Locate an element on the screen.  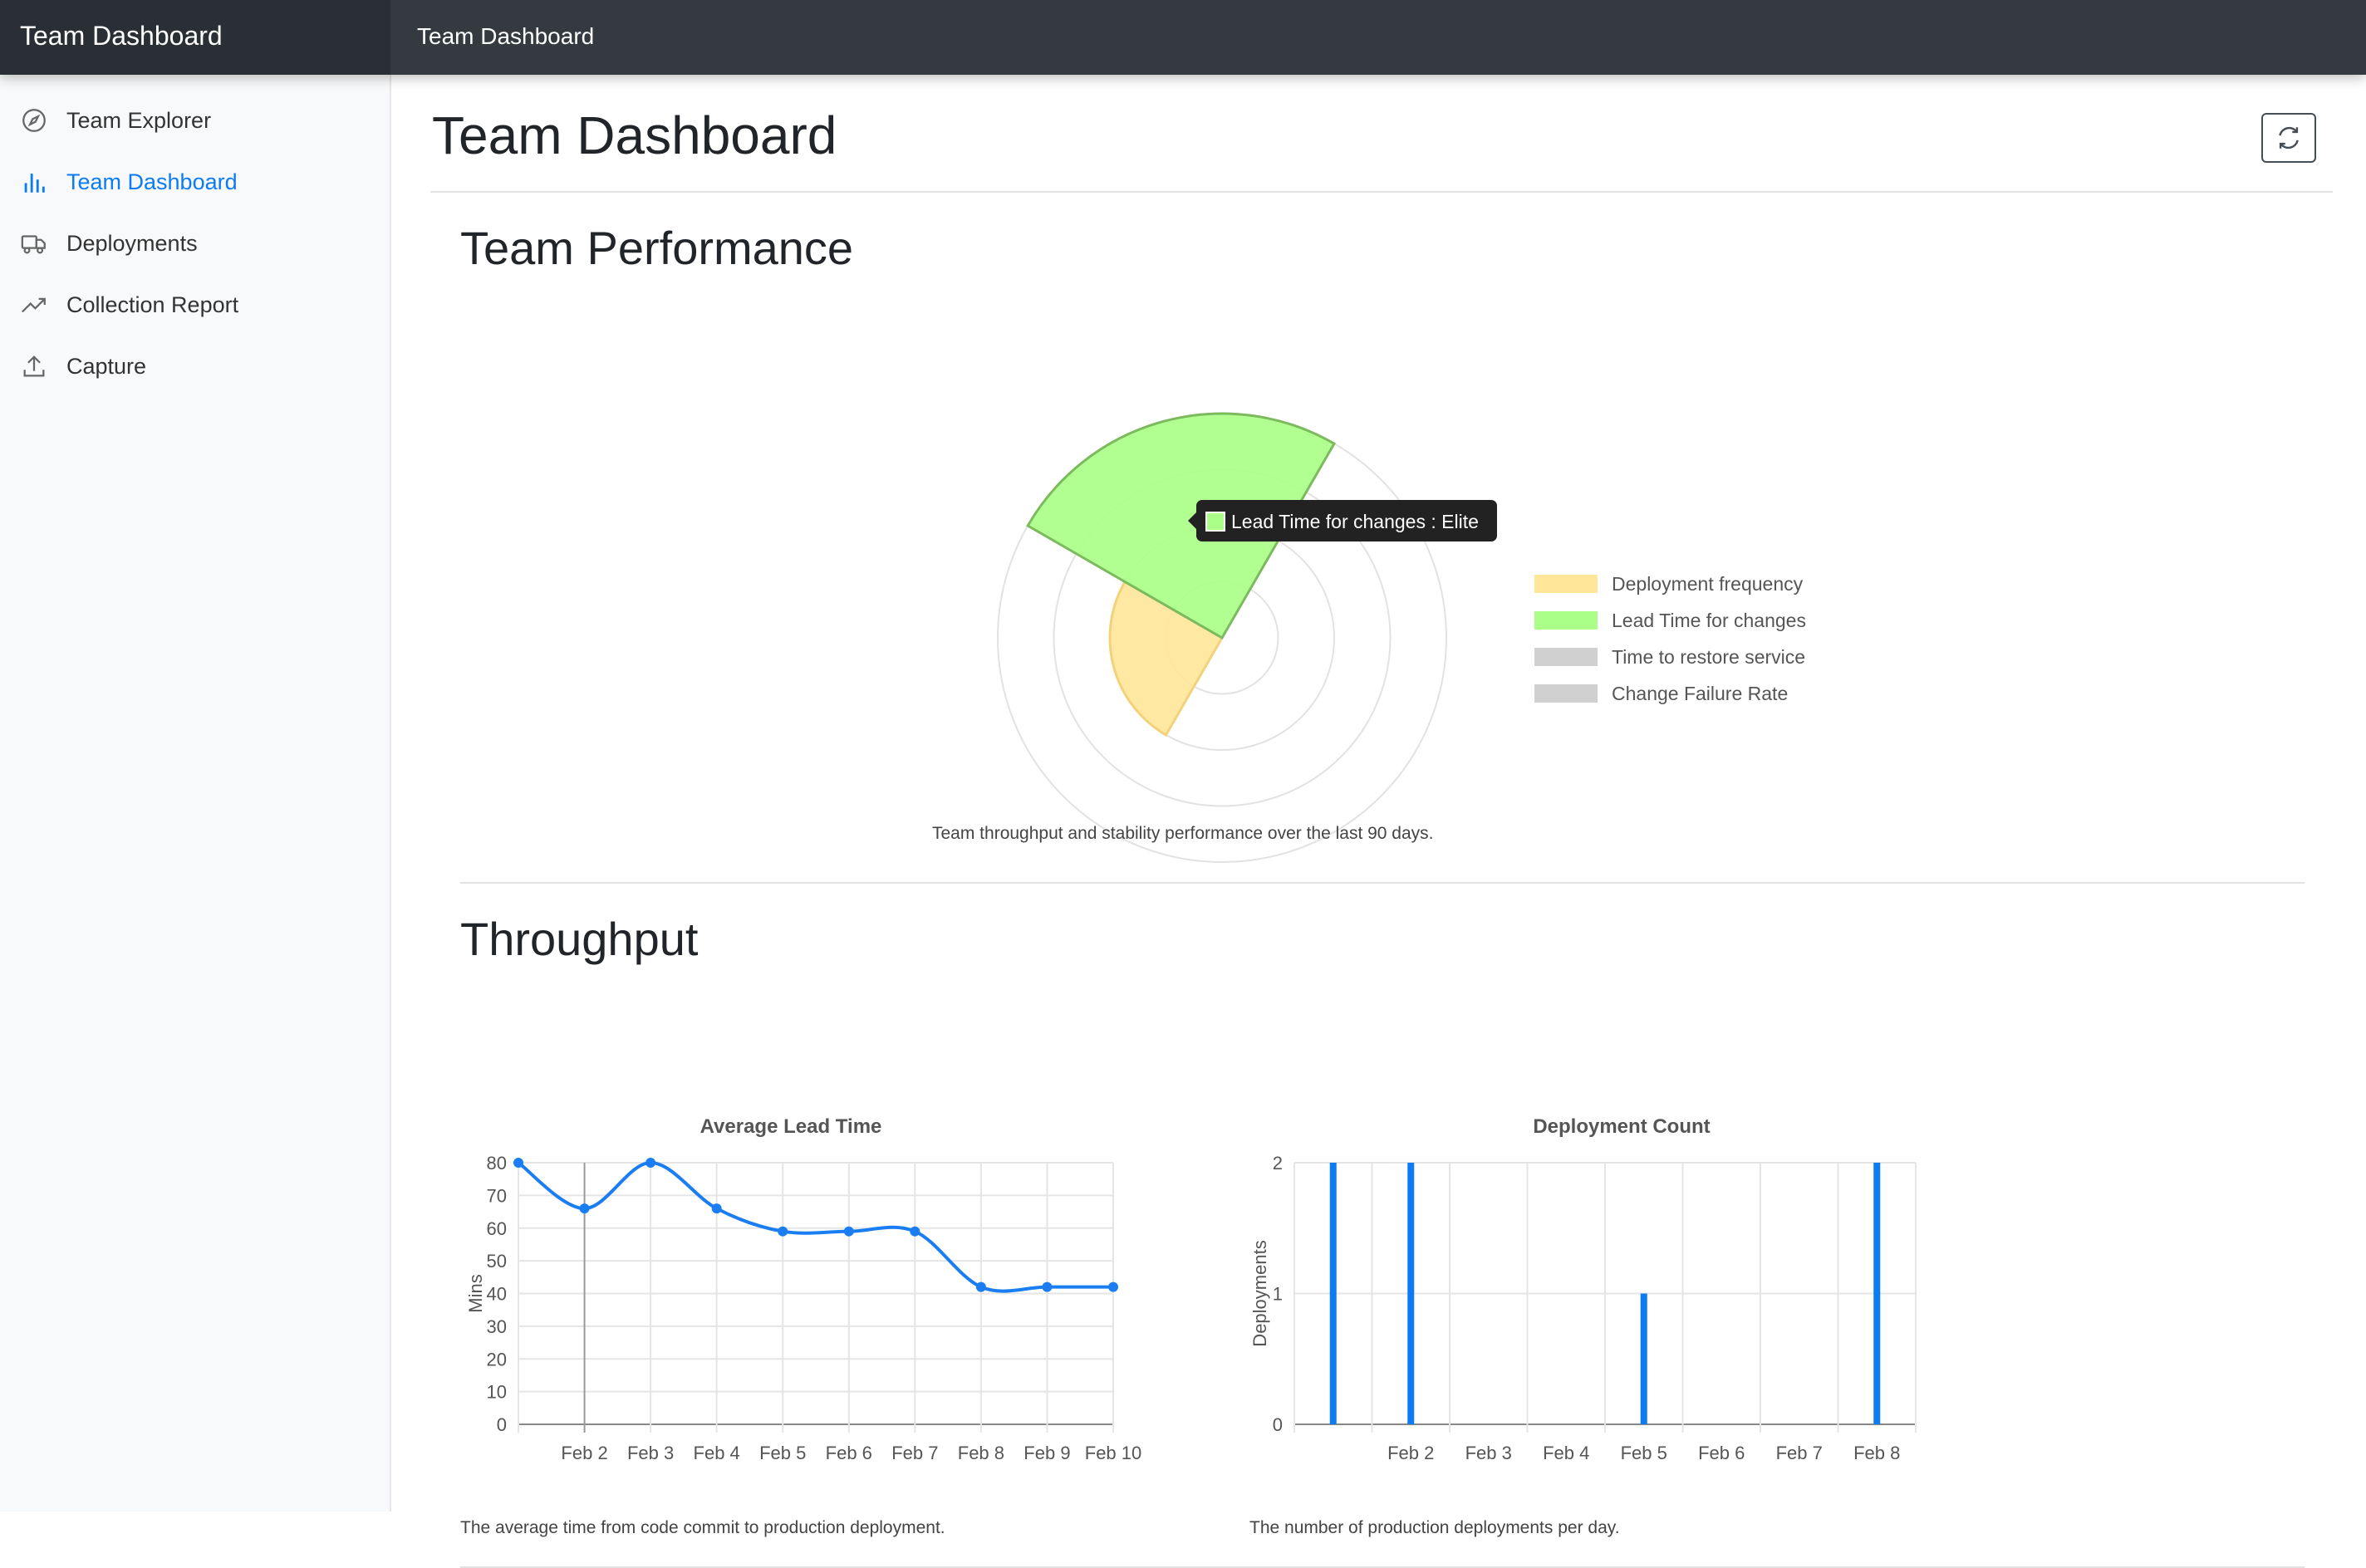
polar-segment-lead-time-for-changes is located at coordinates (1181, 526).